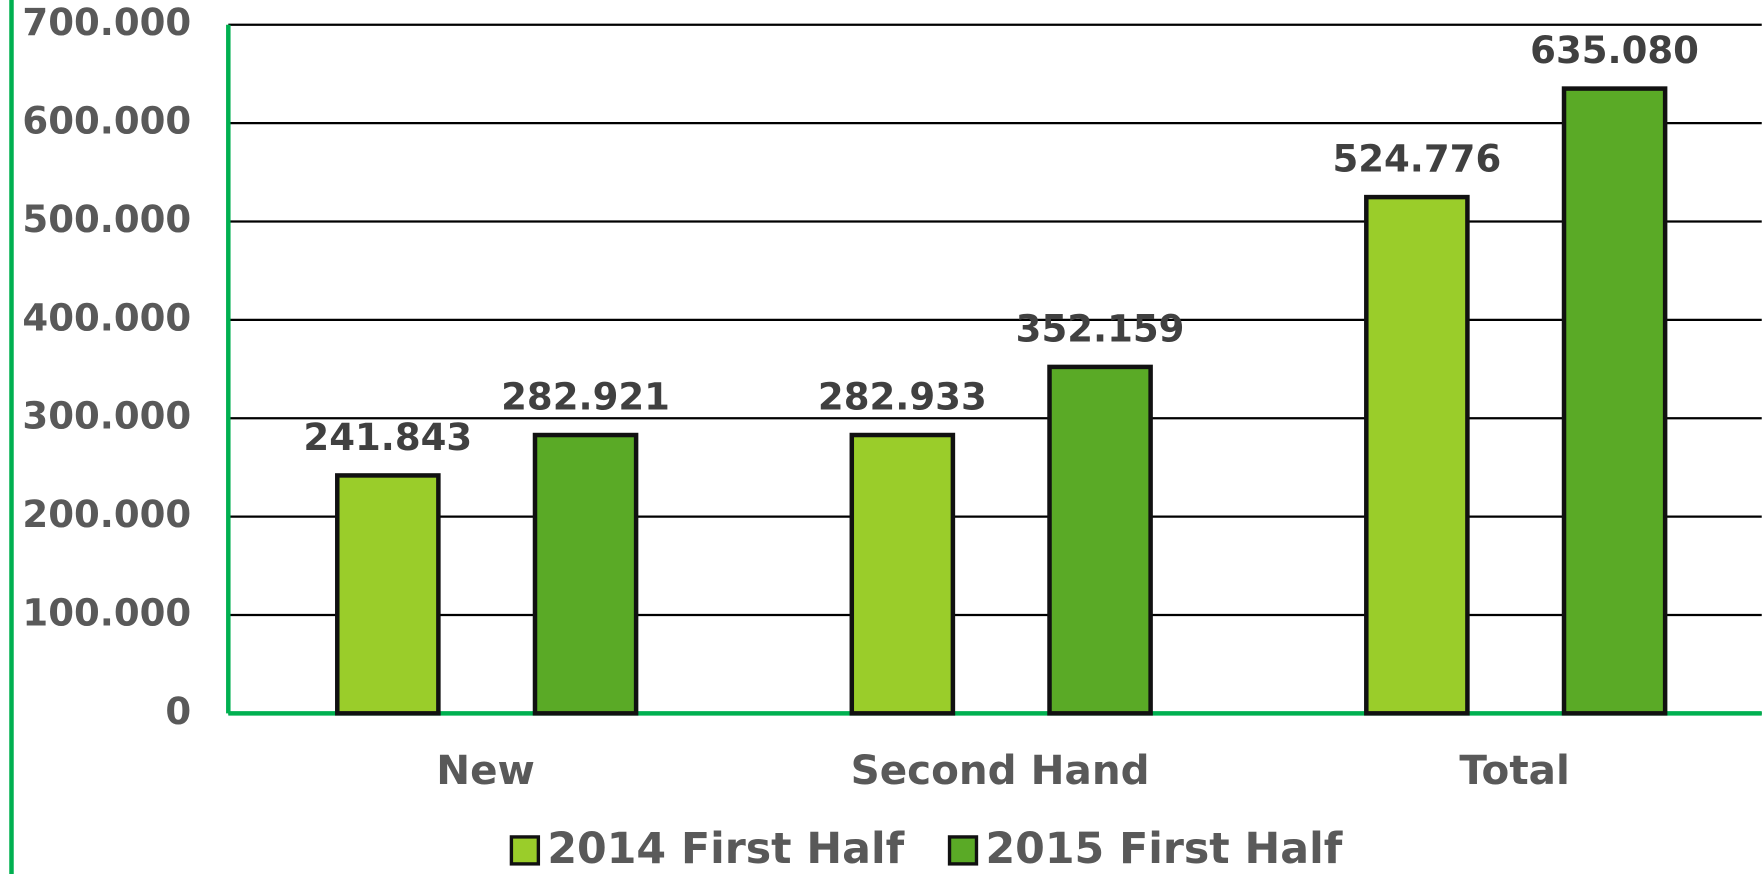  What do you see at coordinates (1416, 159) in the screenshot?
I see `data-label: 524.776` at bounding box center [1416, 159].